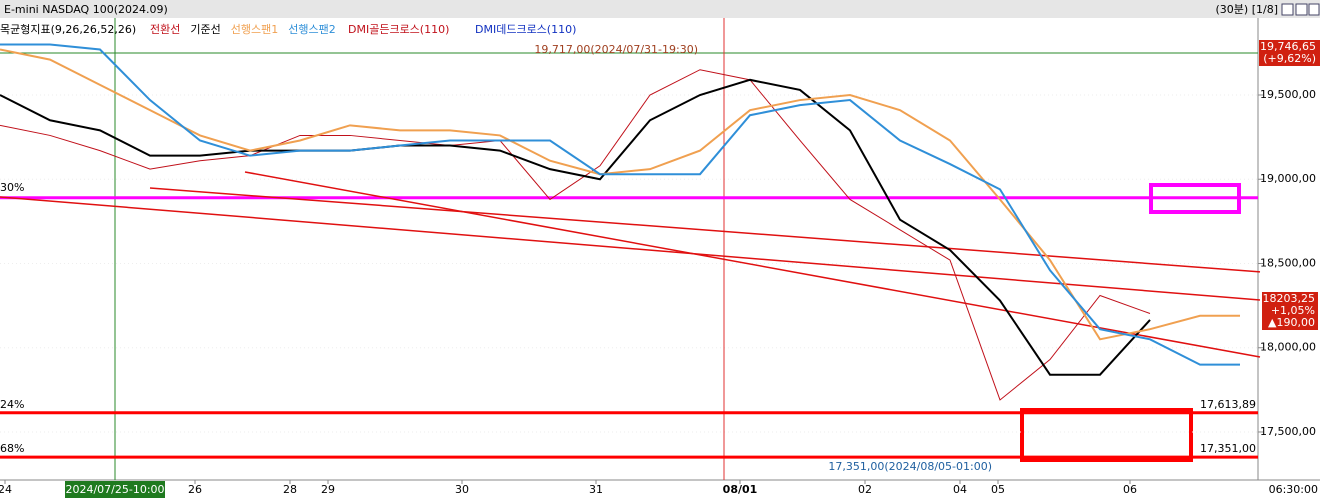  What do you see at coordinates (1288, 178) in the screenshot?
I see `y-tick-label: 19,000,00` at bounding box center [1288, 178].